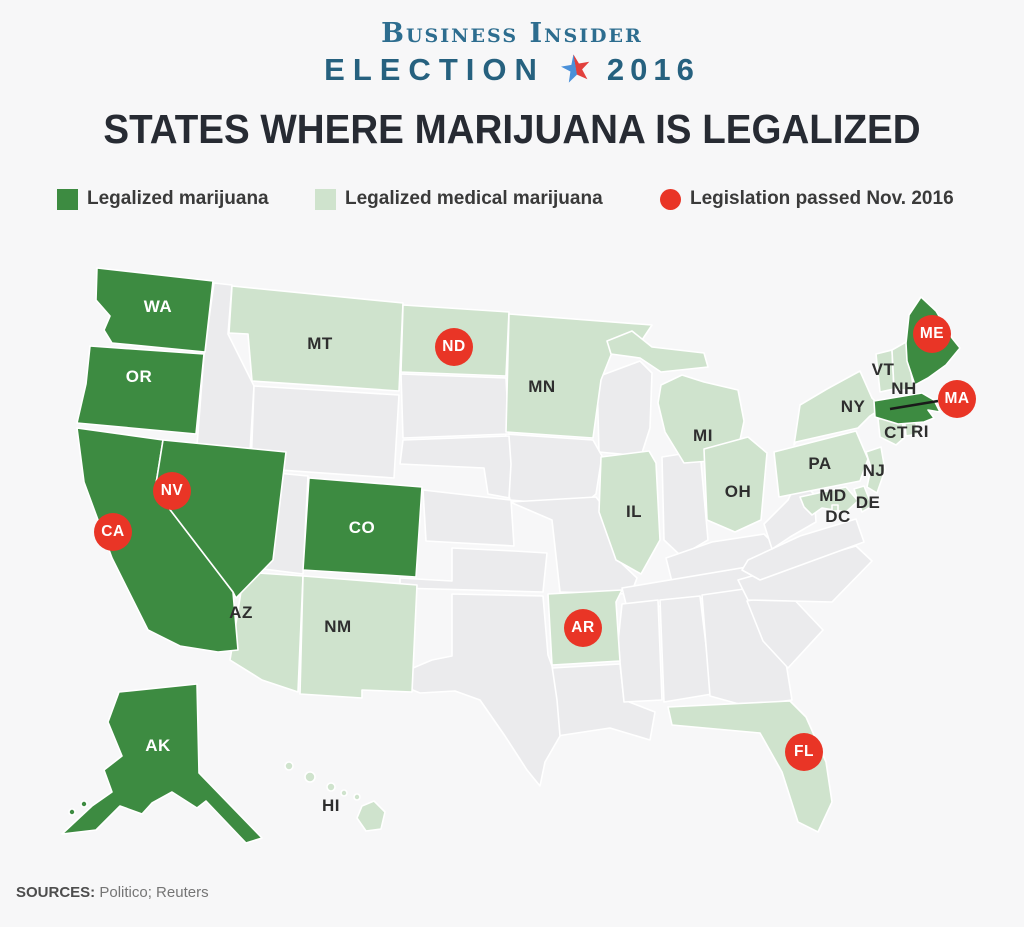 The image size is (1024, 927). What do you see at coordinates (932, 334) in the screenshot?
I see `marker-me: ME` at bounding box center [932, 334].